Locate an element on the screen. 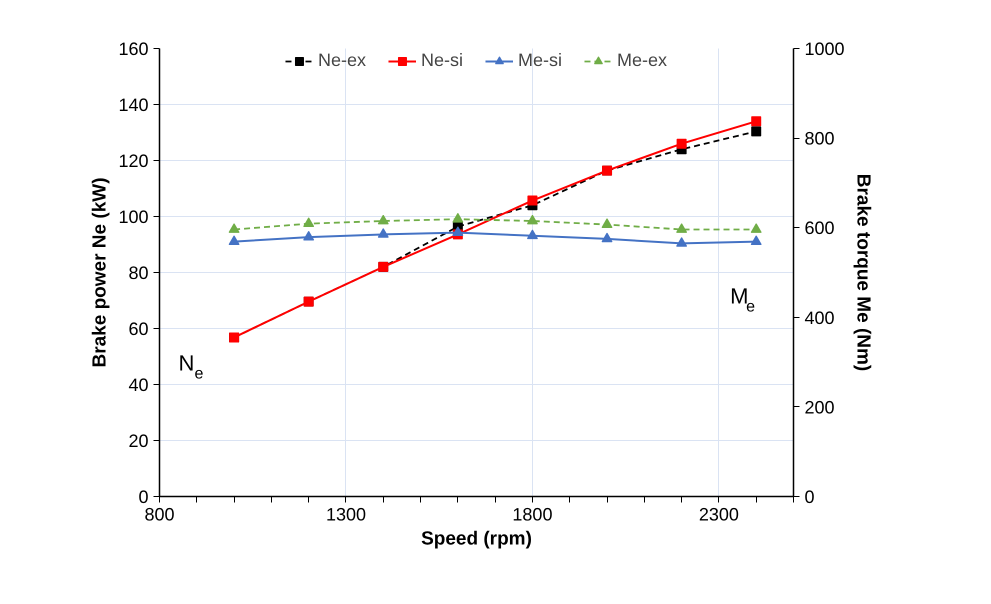  y2-tick-label: 200 is located at coordinates (819, 407).